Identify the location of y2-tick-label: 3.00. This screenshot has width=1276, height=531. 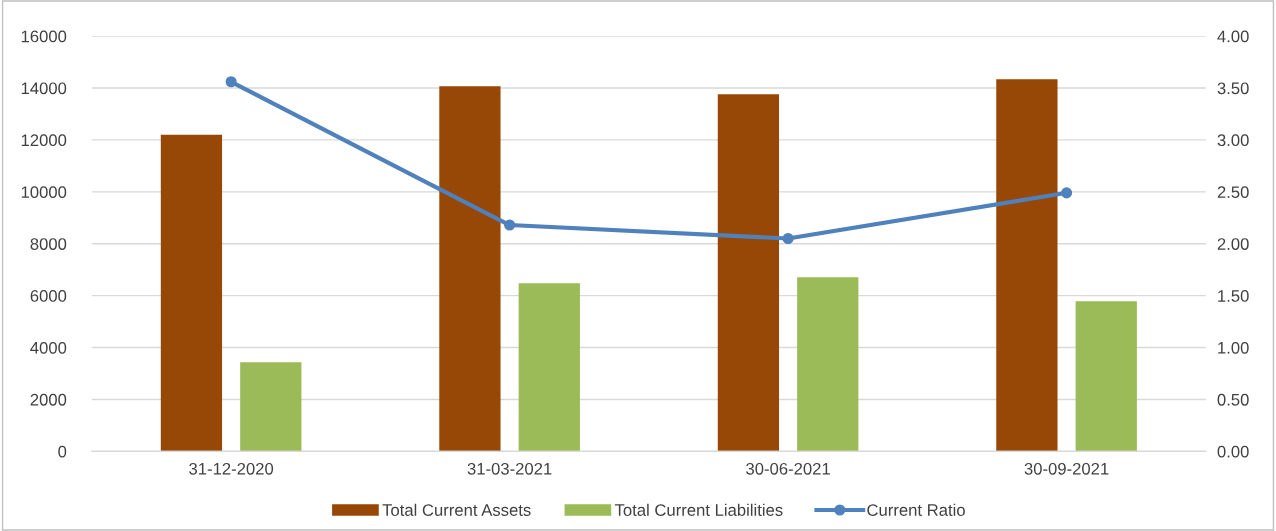
(1233, 140).